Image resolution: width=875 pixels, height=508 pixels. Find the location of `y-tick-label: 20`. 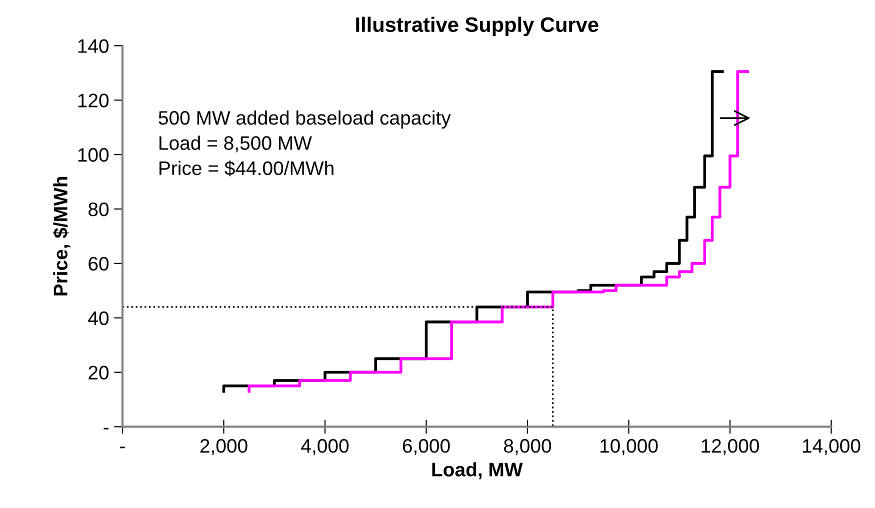

y-tick-label: 20 is located at coordinates (98, 373).